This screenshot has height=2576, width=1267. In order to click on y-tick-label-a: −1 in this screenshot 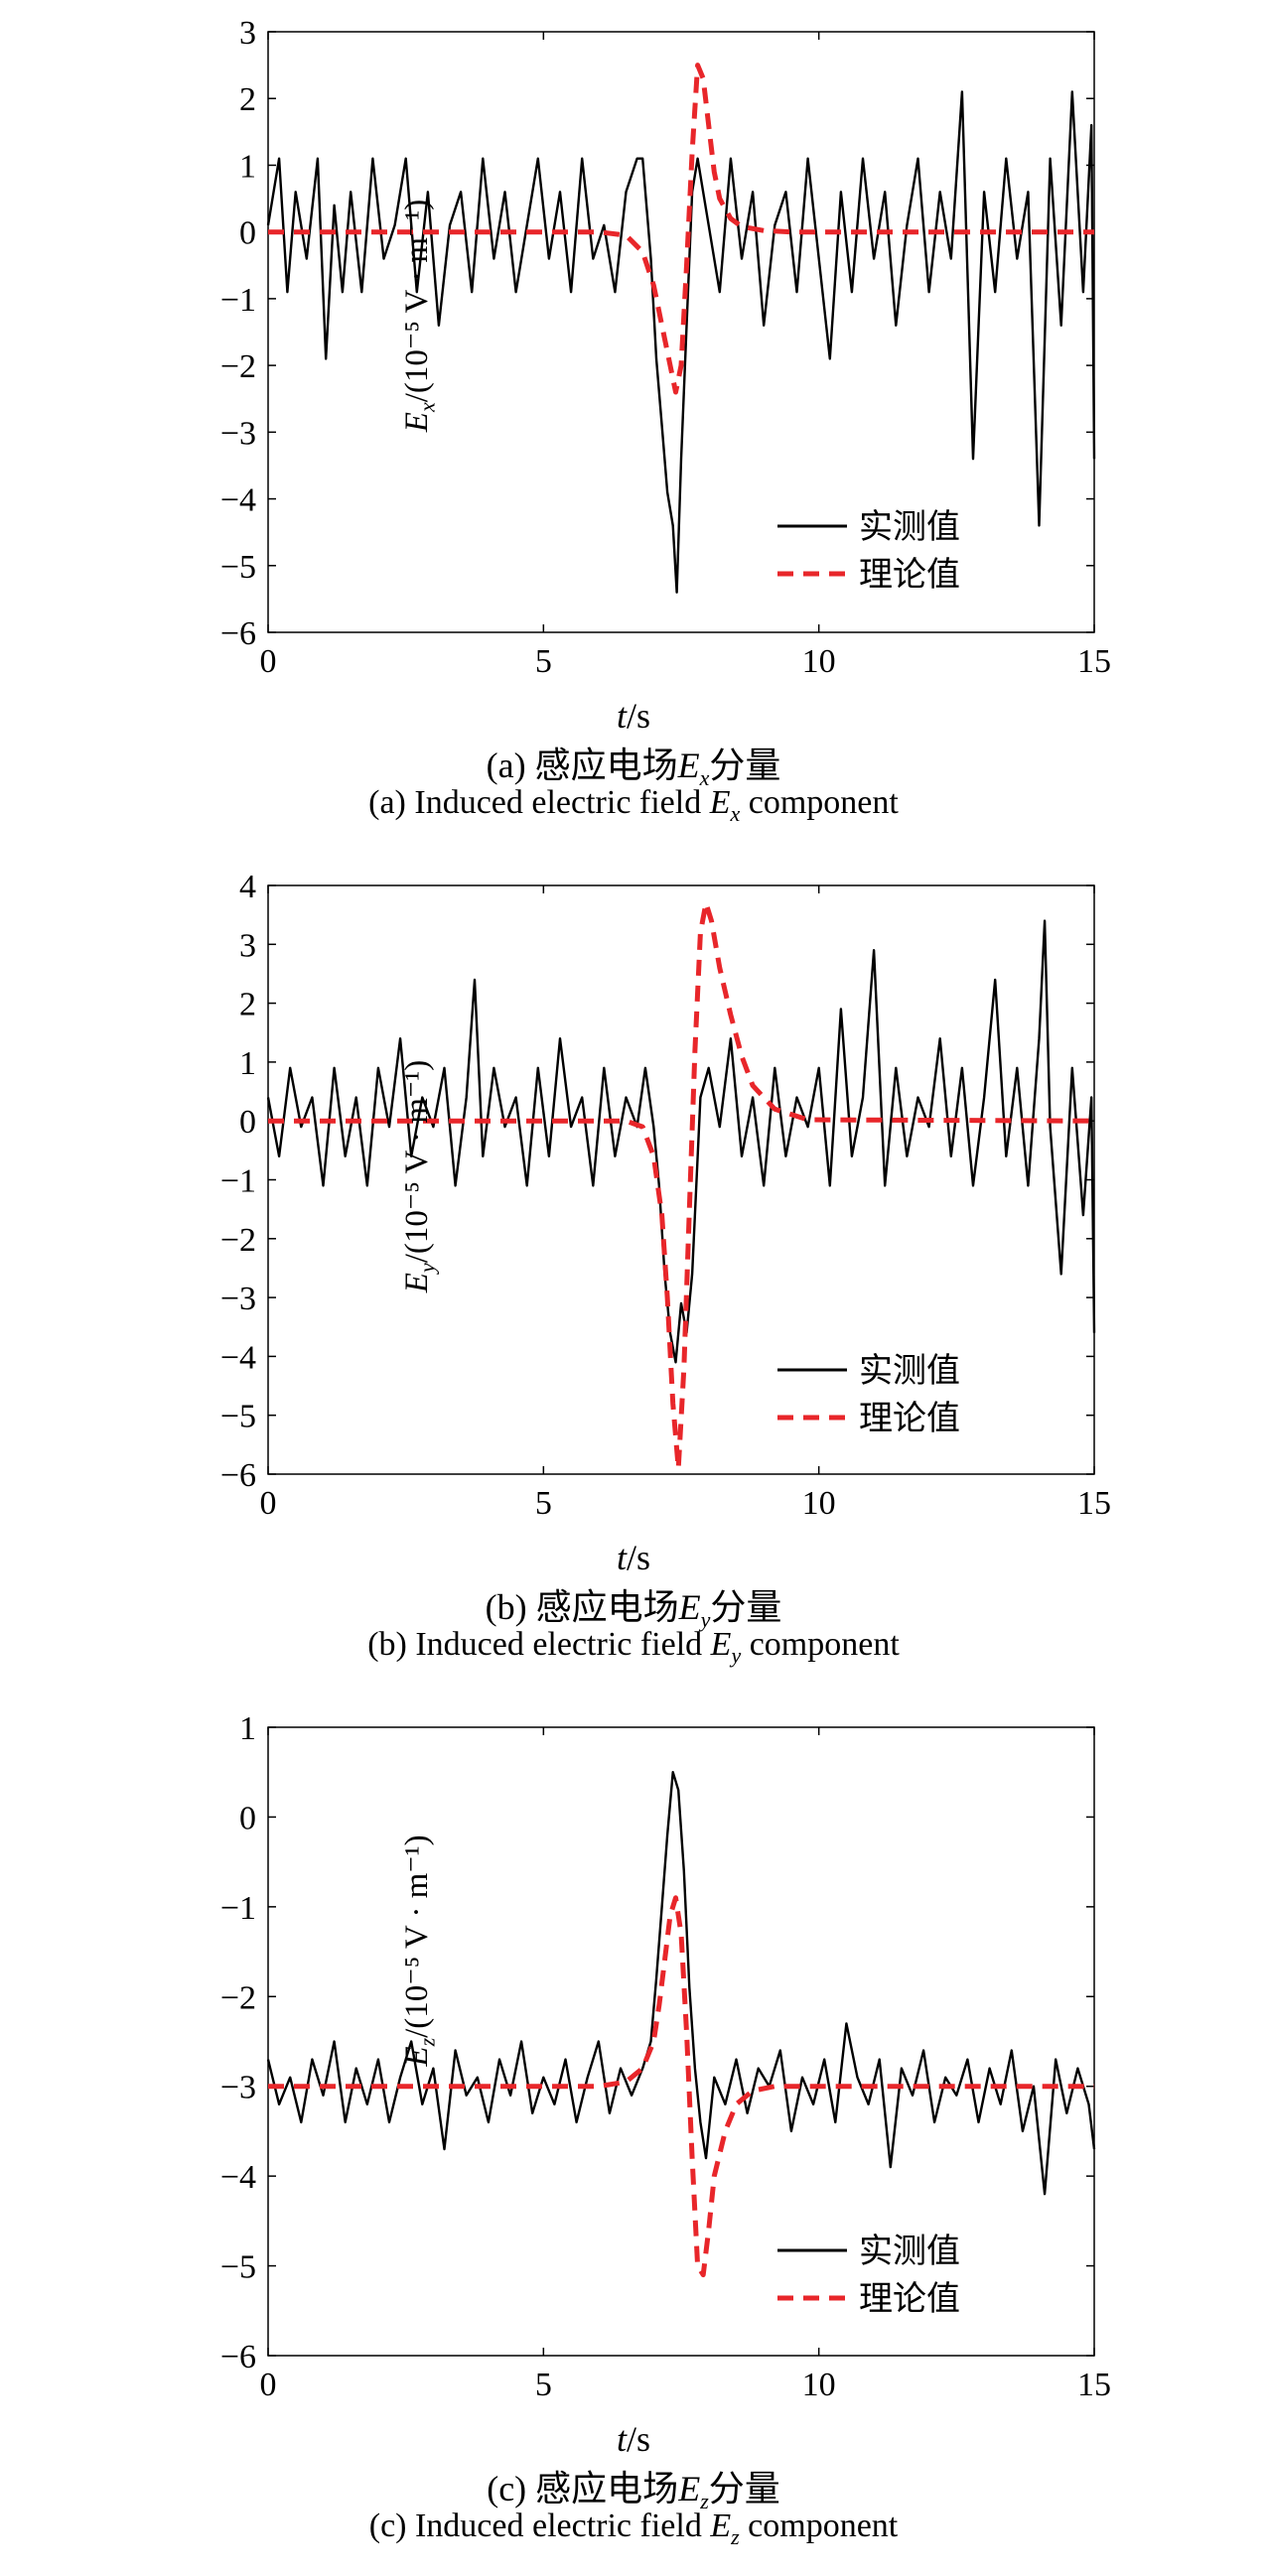, I will do `click(238, 300)`.